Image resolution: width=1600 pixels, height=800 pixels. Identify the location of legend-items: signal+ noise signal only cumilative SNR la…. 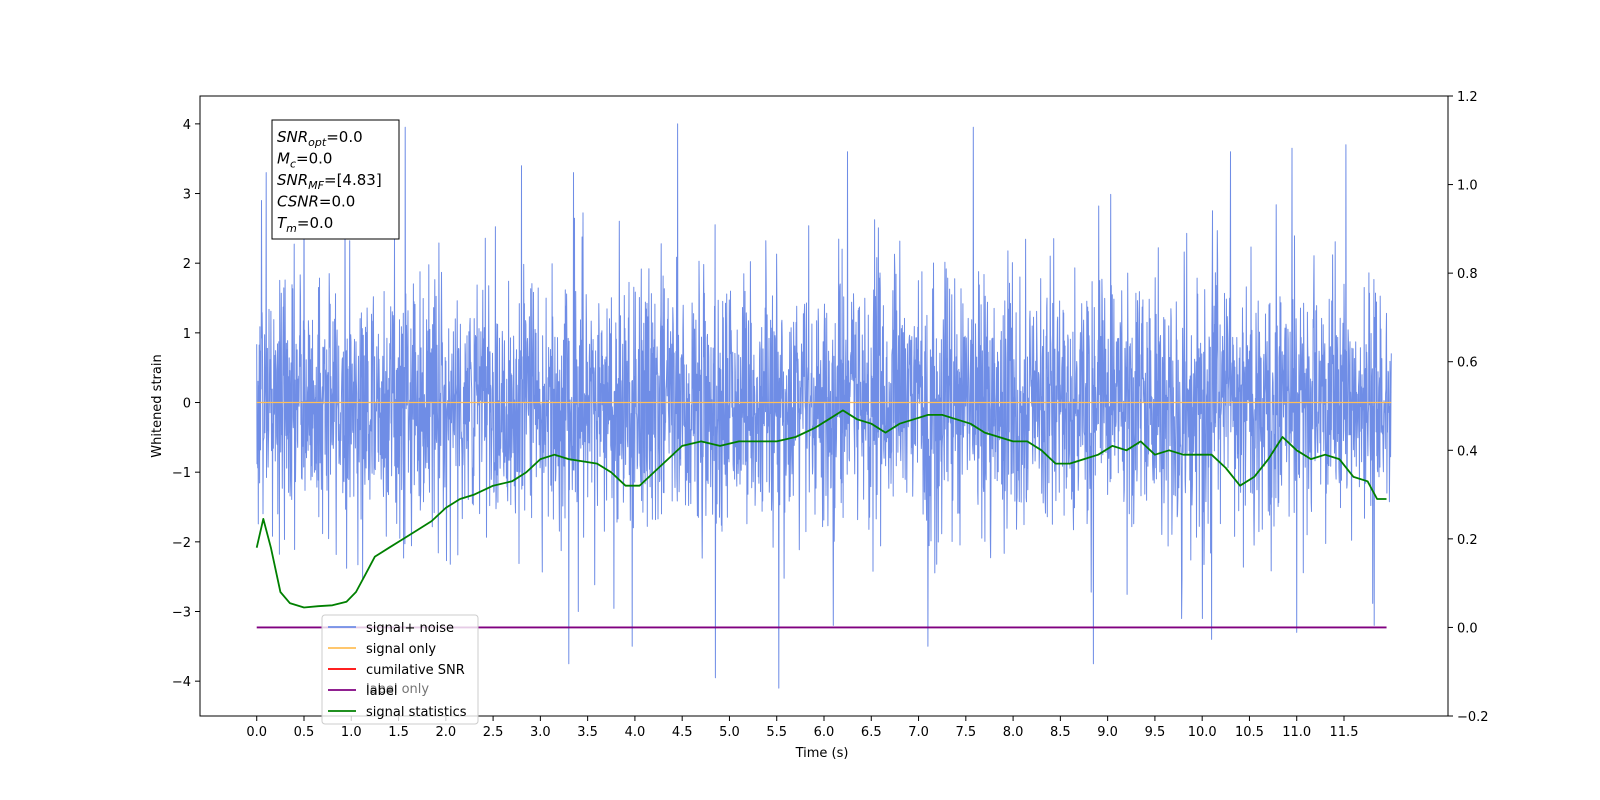
(397, 670).